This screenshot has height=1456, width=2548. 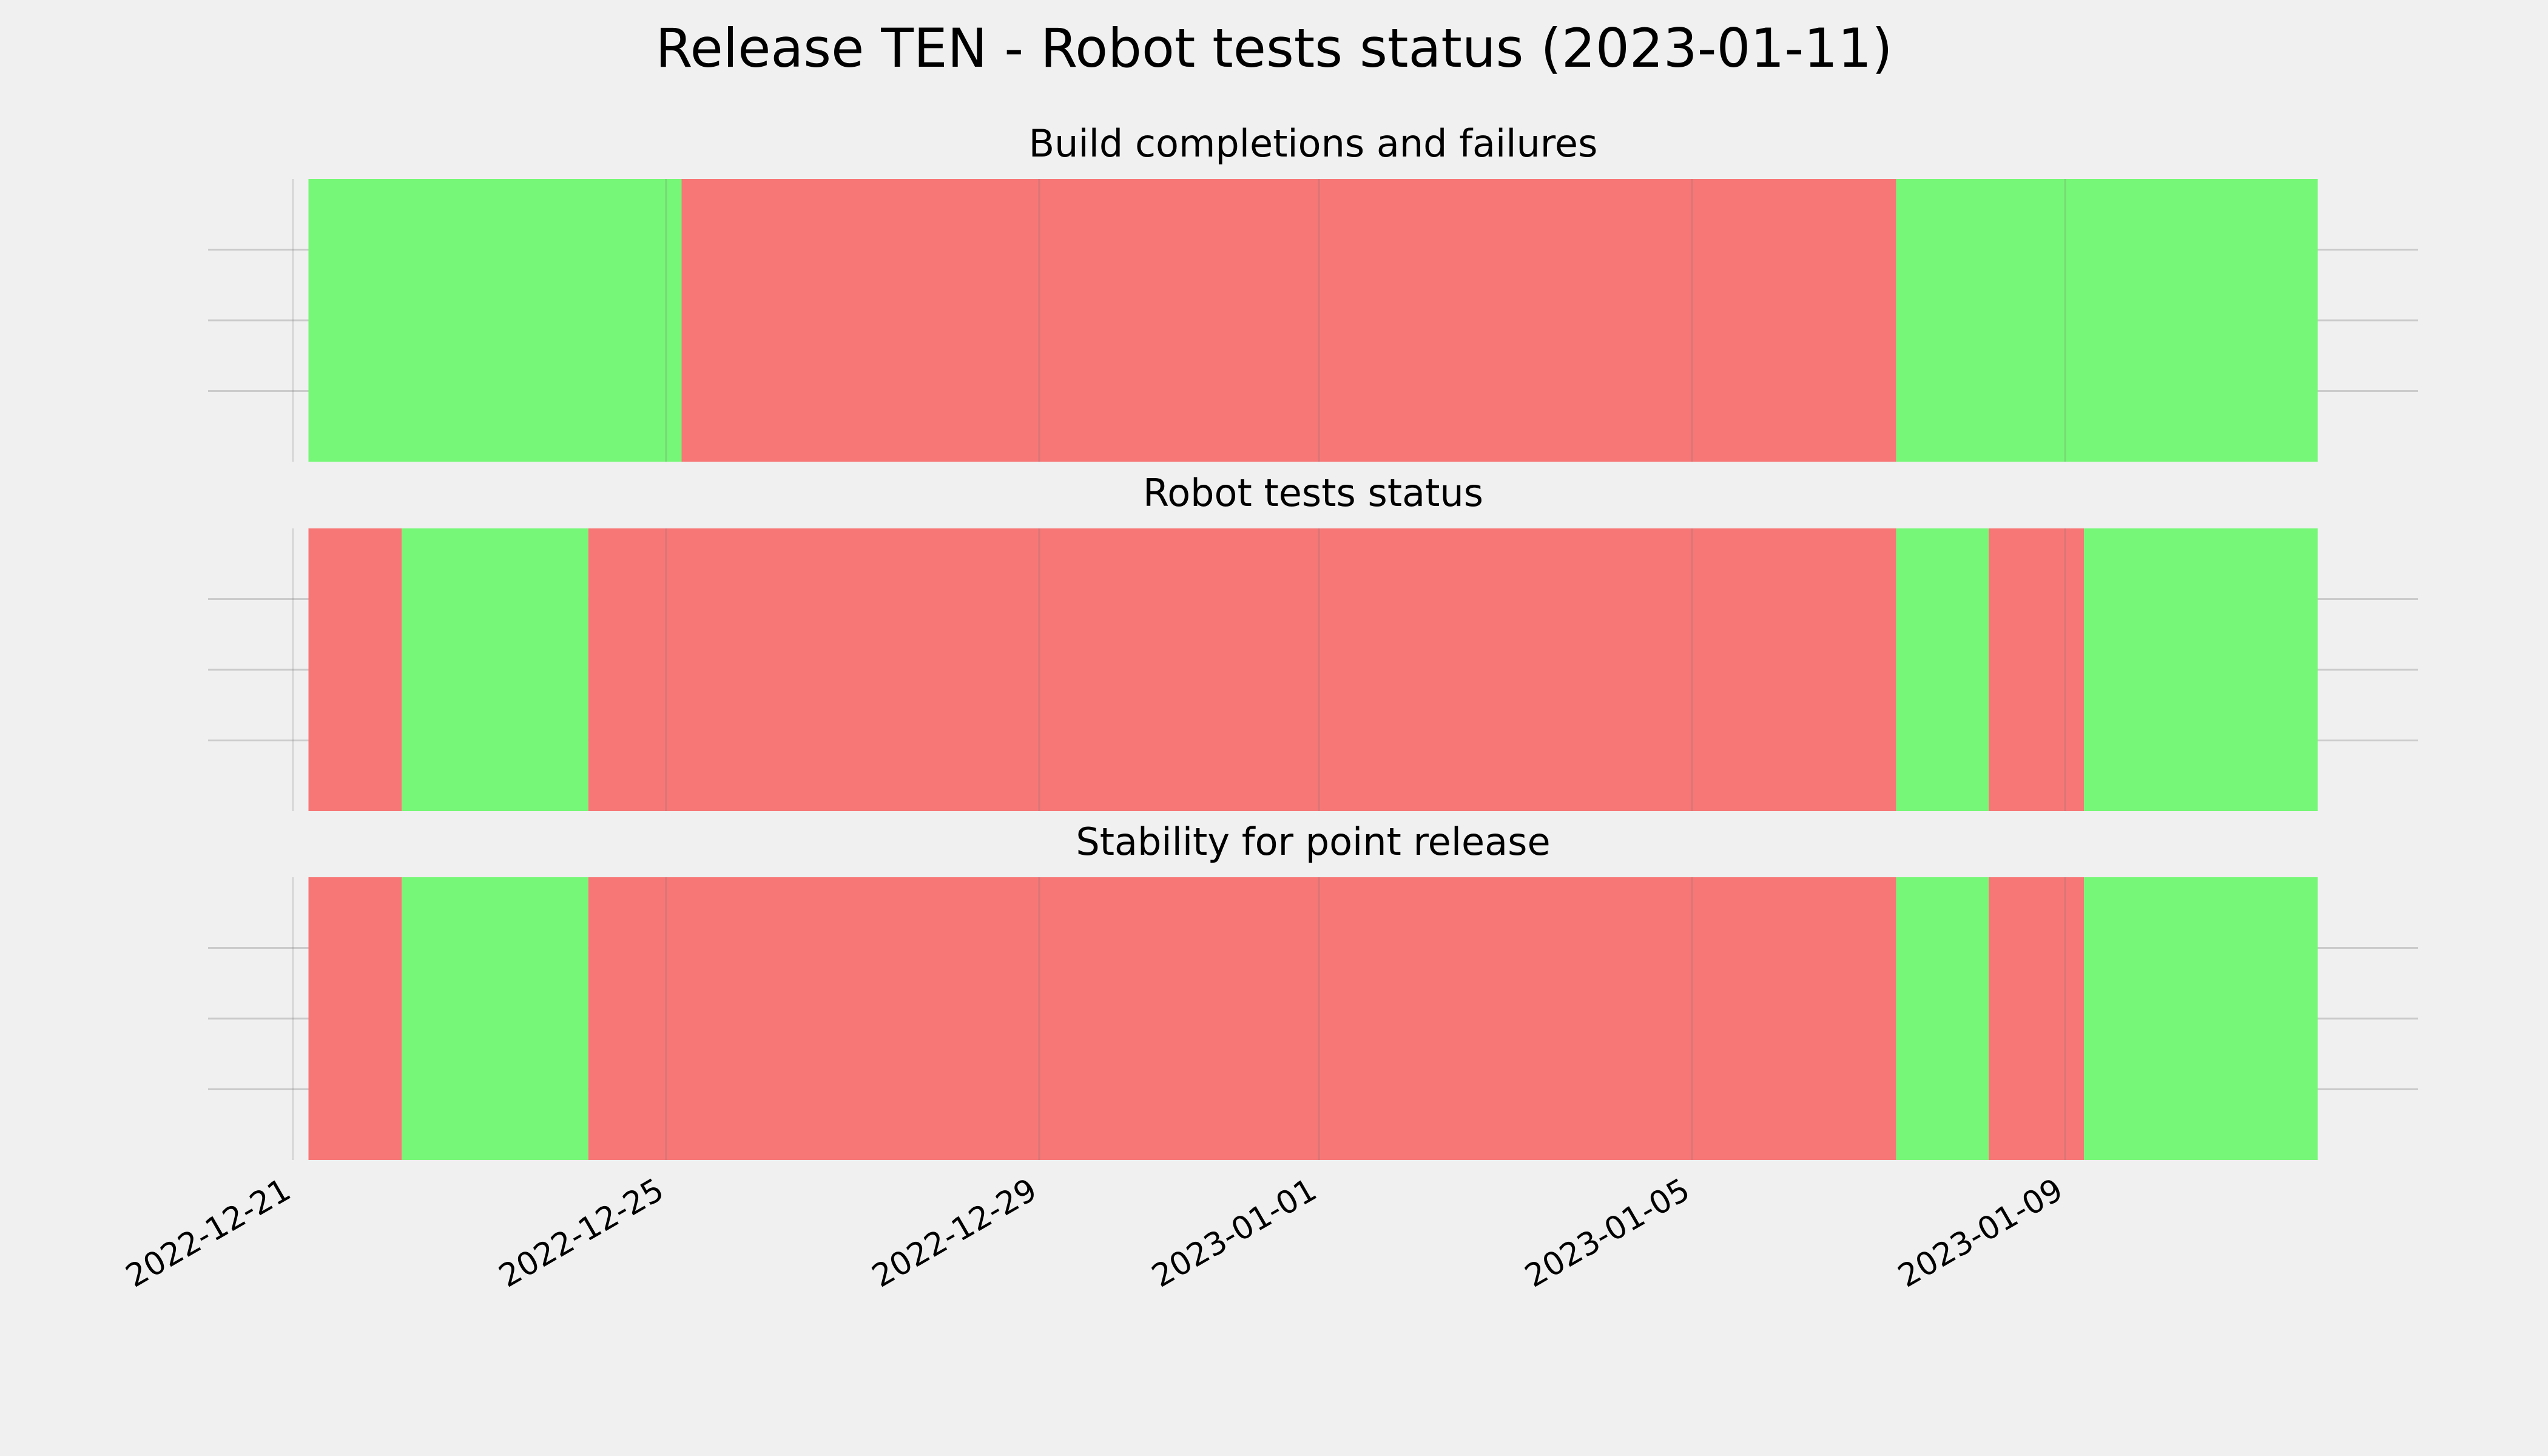 What do you see at coordinates (1313, 143) in the screenshot?
I see `panel-title: Build completions and failures` at bounding box center [1313, 143].